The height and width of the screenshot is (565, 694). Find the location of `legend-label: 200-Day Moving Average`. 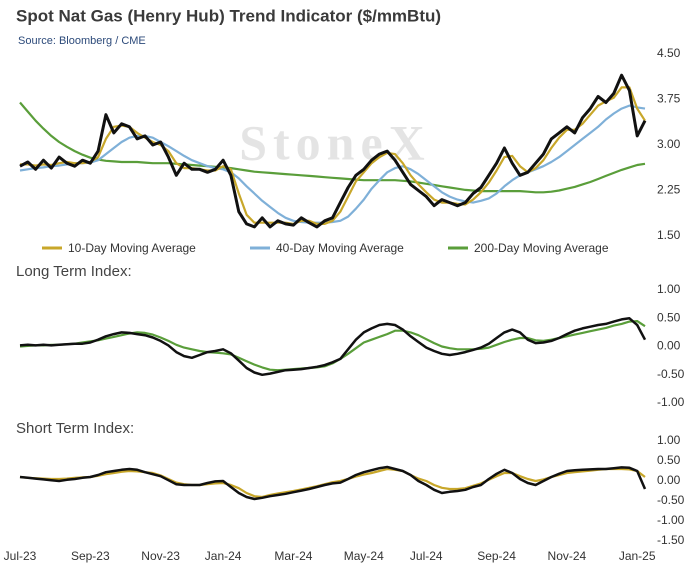

legend-label: 200-Day Moving Average is located at coordinates (541, 248).